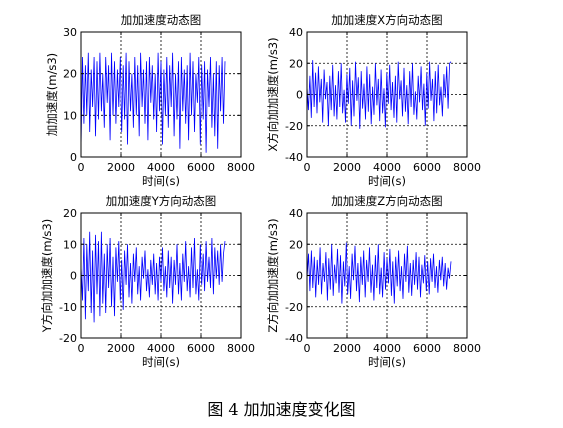  I want to click on y-tick-label: 30, so click(70, 32).